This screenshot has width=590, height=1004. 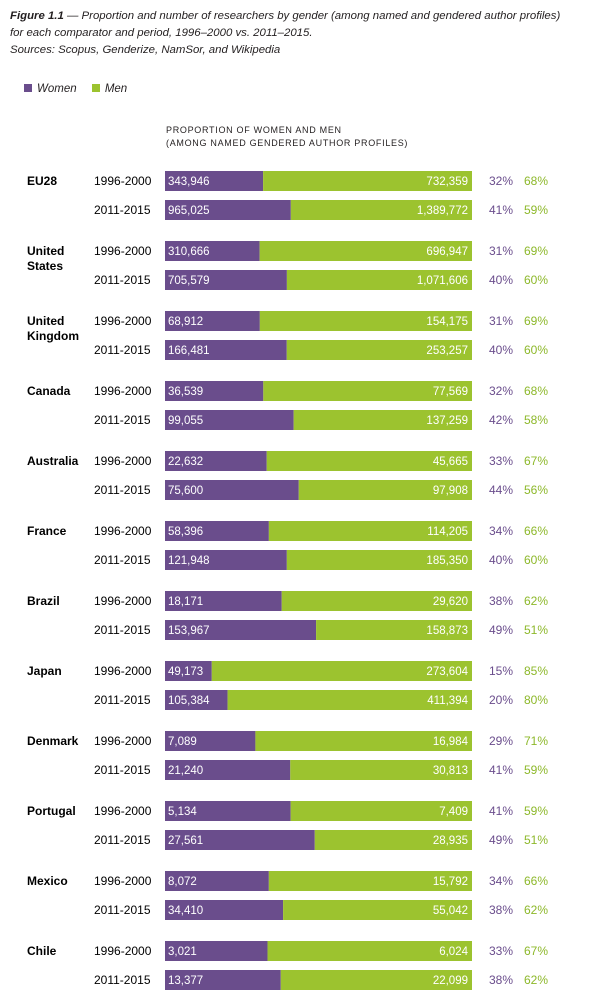 I want to click on value-label-women: 166,481, so click(x=189, y=351).